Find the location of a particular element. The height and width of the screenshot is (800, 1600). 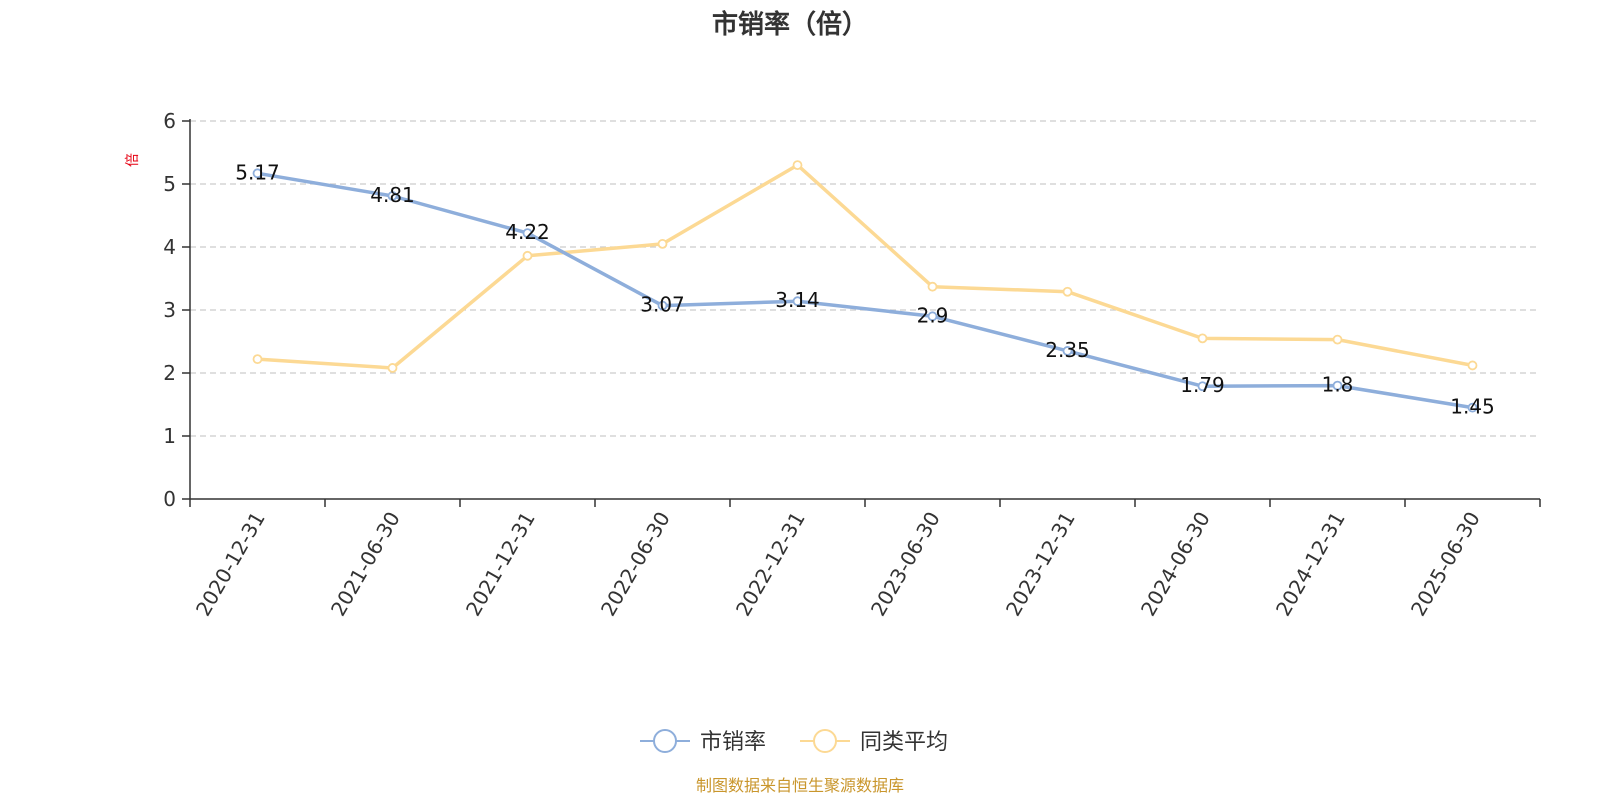

y-tick-label-0: 0 is located at coordinates (169, 499).